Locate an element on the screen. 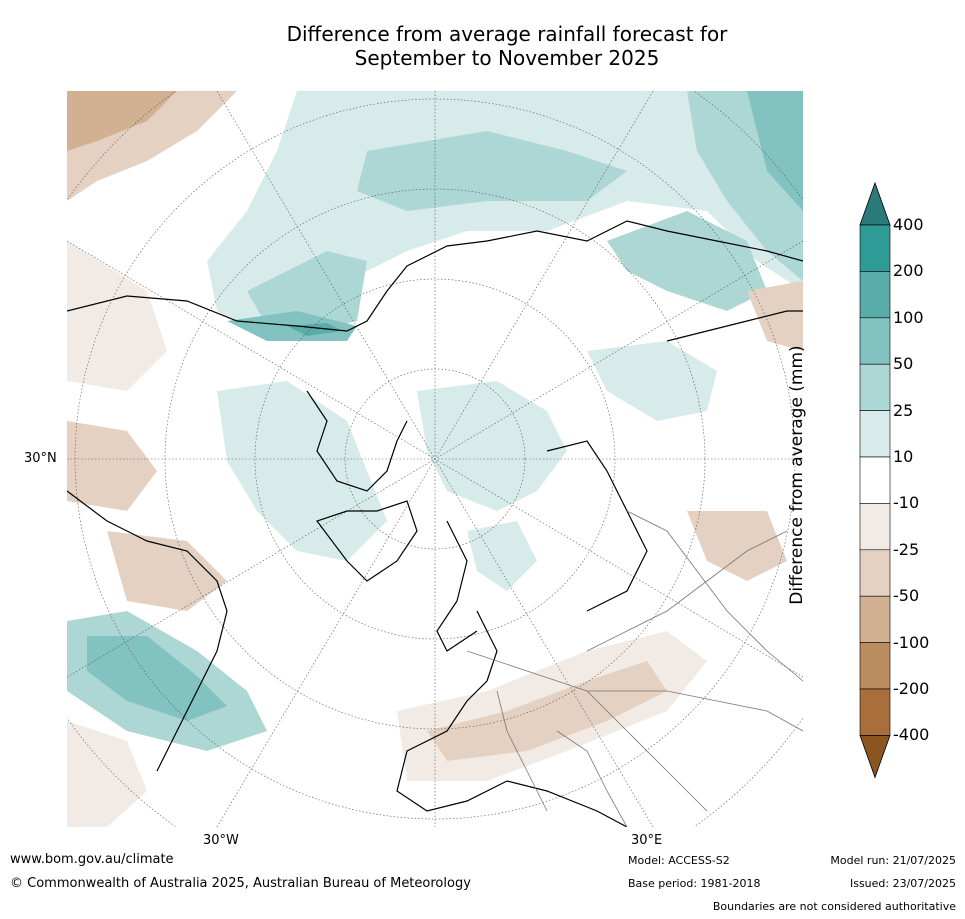  colorbar is located at coordinates (875, 480).